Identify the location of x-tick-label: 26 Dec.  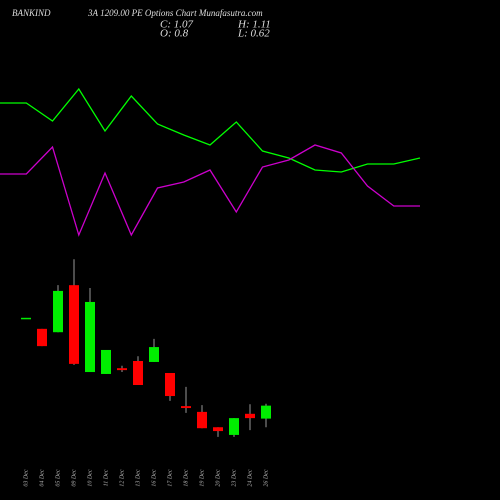
(266, 477).